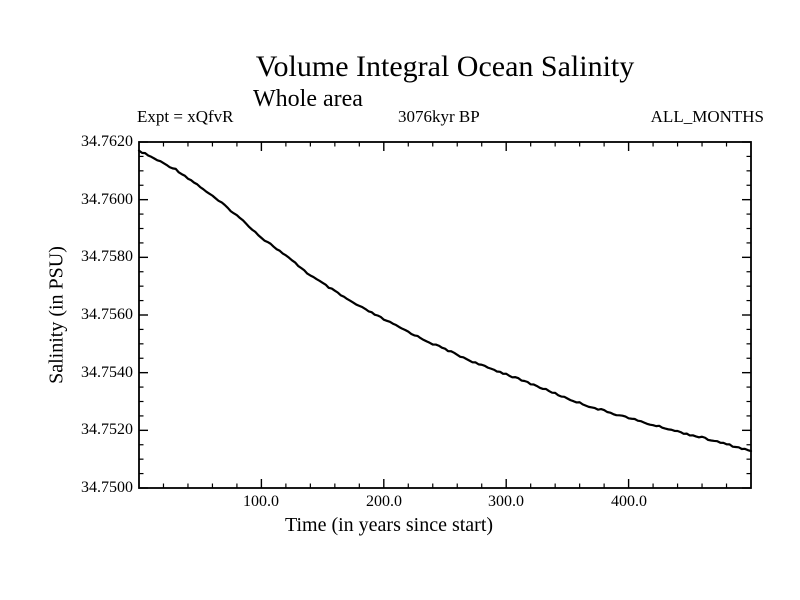 The width and height of the screenshot is (800, 600). I want to click on x-tick-label: 200.0, so click(384, 501).